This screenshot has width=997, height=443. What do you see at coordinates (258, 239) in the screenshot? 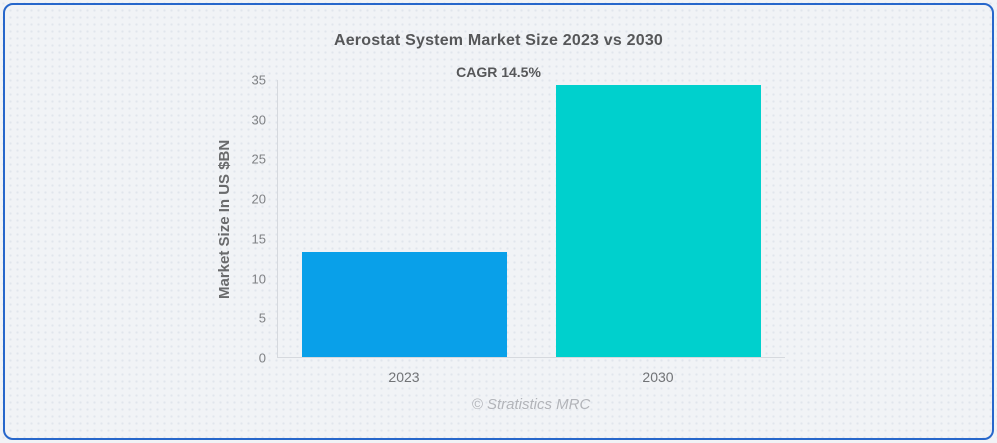
I see `y-tick-15: 15` at bounding box center [258, 239].